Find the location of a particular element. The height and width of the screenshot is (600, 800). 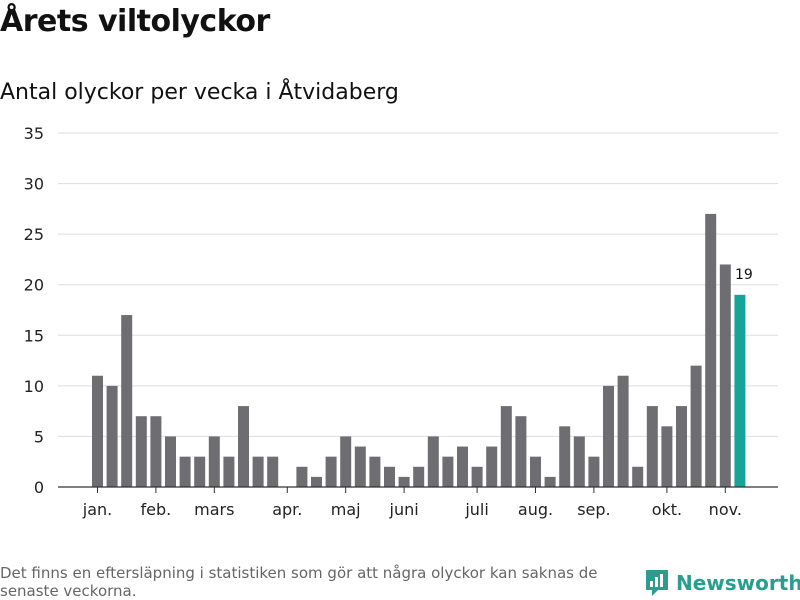

y-tick-label: 30 is located at coordinates (34, 184).